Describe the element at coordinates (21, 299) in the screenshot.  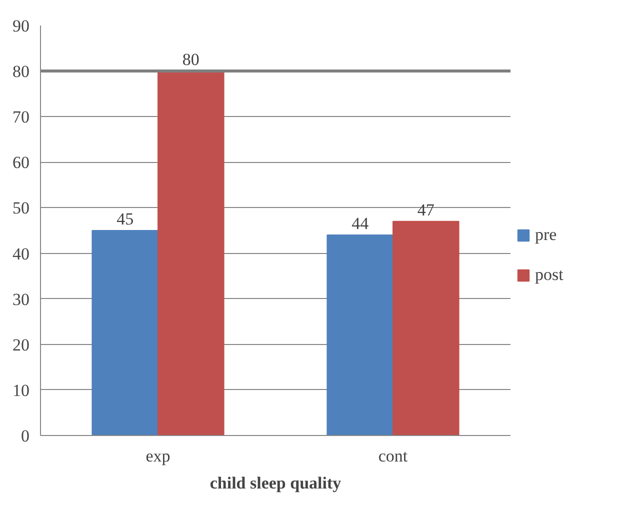
I see `y-tick-label: 30` at that location.